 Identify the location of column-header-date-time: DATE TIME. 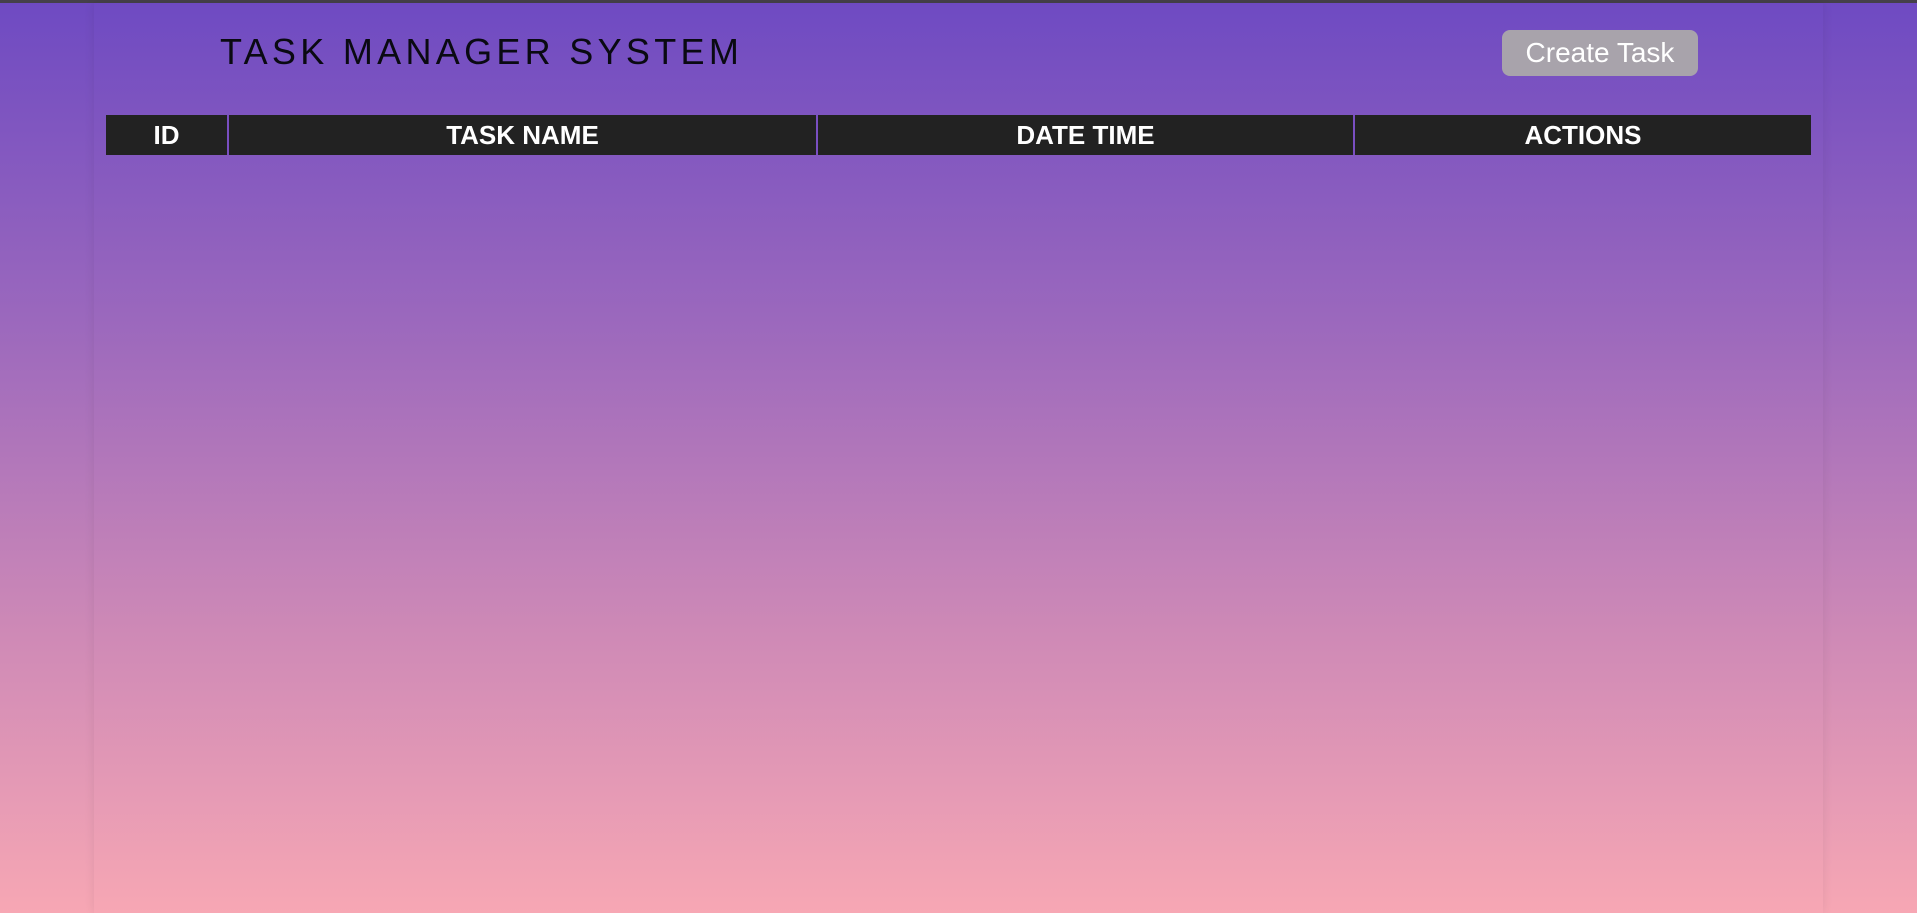
(1085, 135).